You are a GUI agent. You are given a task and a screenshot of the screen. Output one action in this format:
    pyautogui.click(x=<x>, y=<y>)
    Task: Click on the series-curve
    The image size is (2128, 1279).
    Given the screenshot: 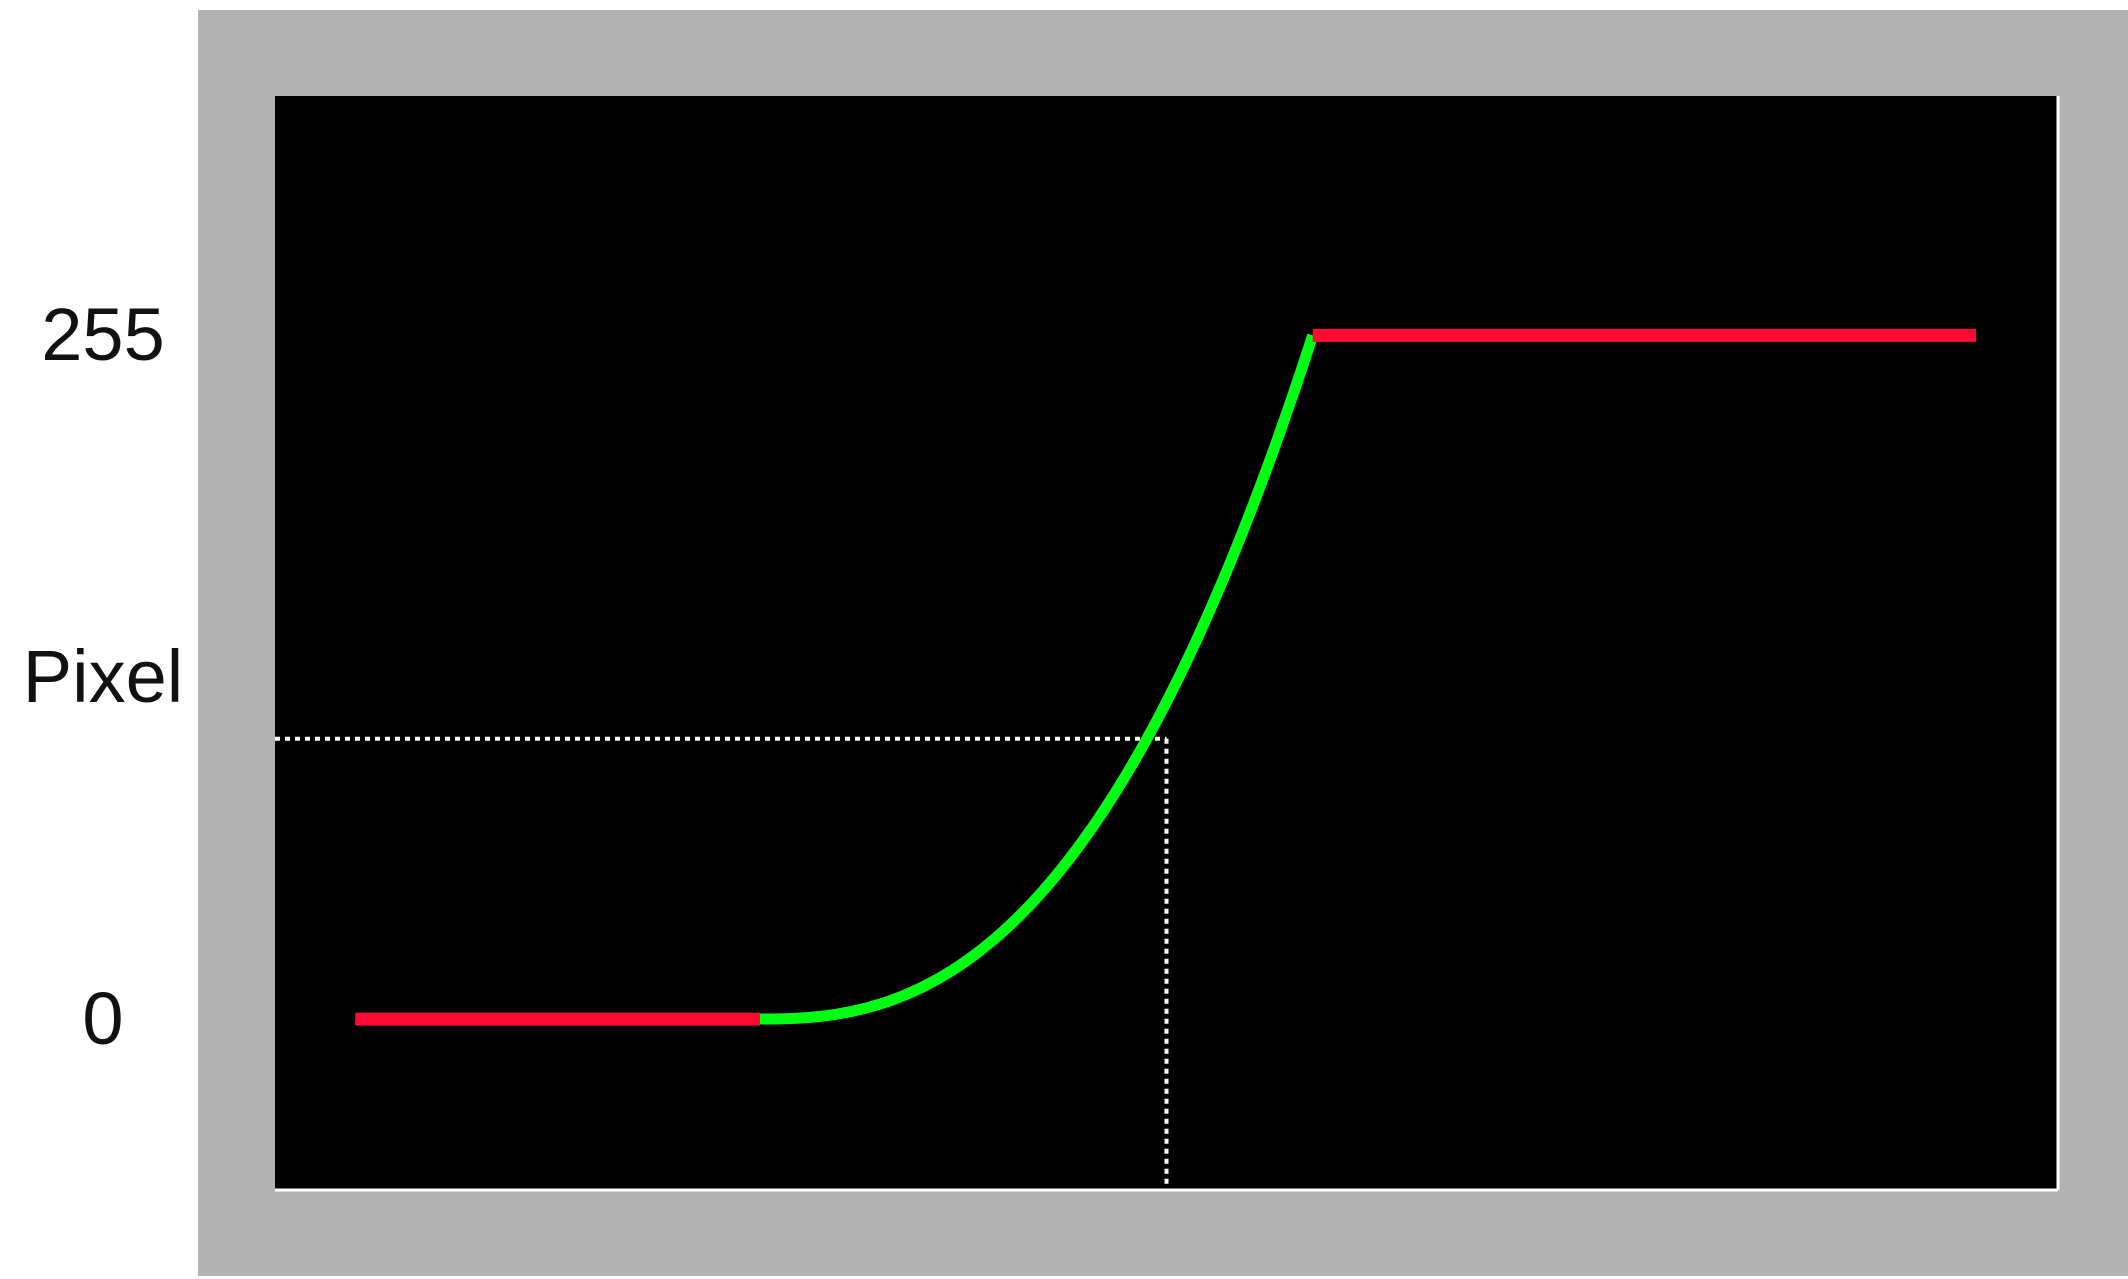 What is the action you would take?
    pyautogui.click(x=1038, y=679)
    